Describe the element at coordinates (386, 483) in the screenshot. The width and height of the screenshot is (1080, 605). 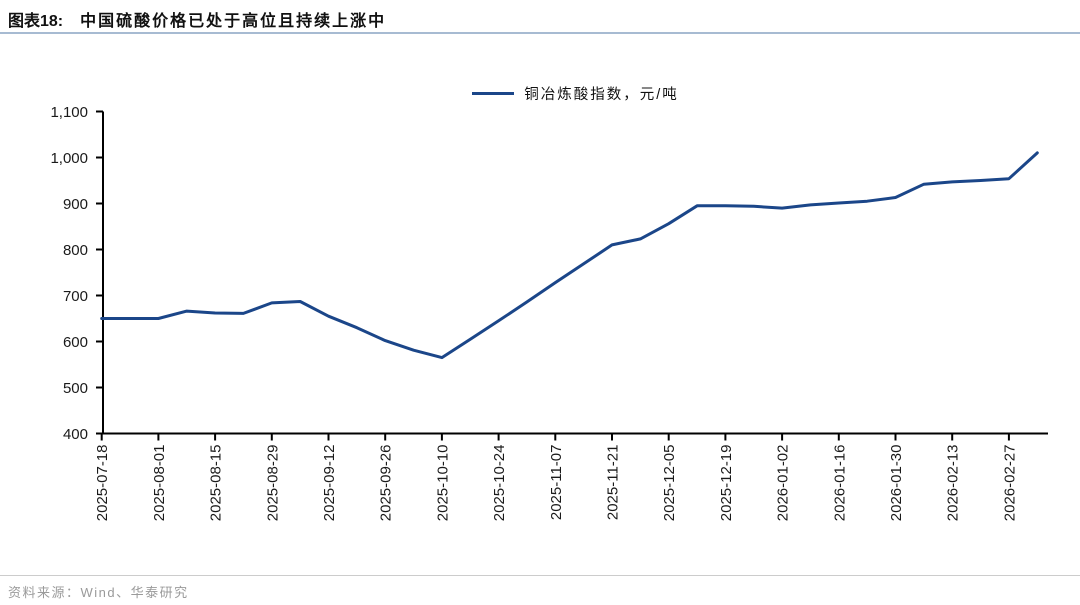
I see `x-axis-tick-label: 2025-09-26` at that location.